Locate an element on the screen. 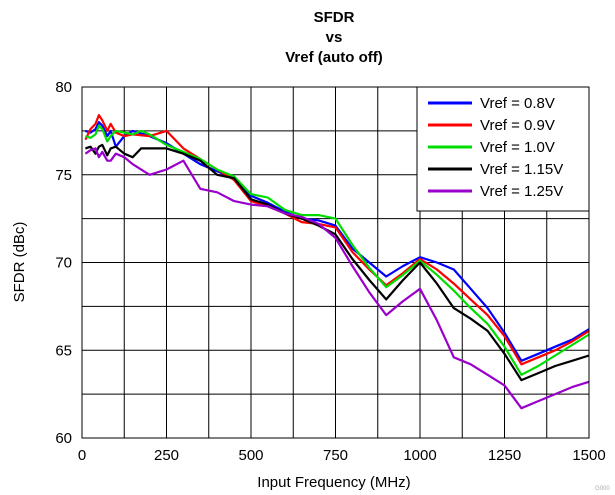 The image size is (615, 495). legend-entry-label: Vref = 1.15V is located at coordinates (521, 169).